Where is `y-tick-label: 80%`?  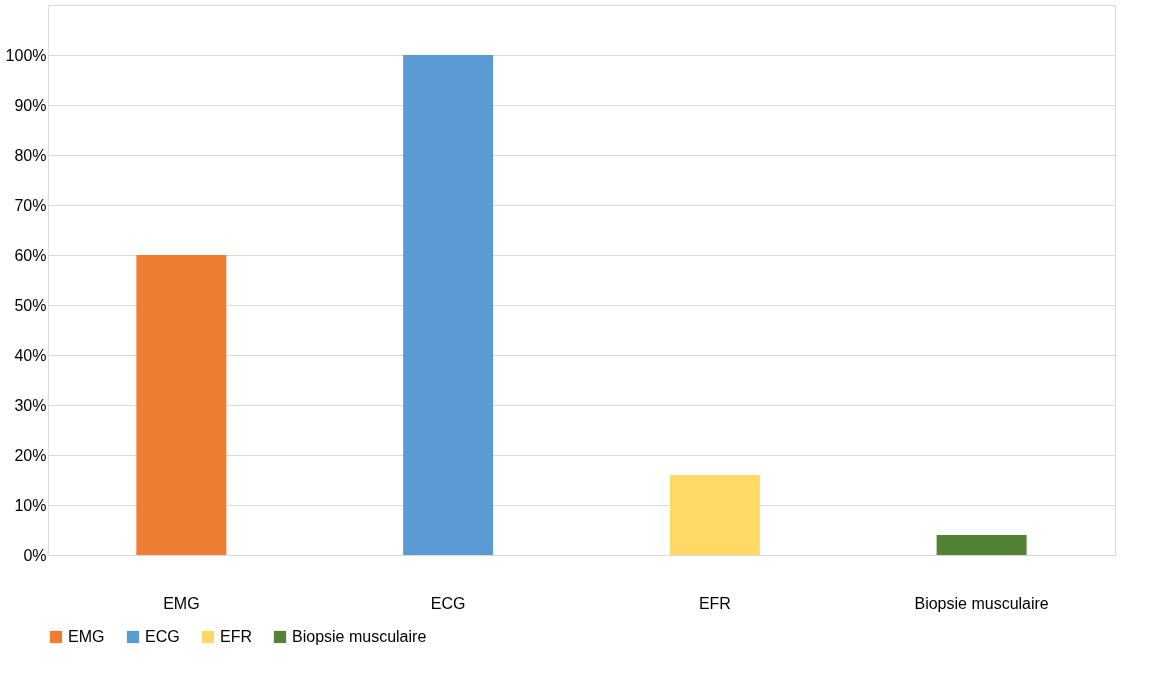 y-tick-label: 80% is located at coordinates (30, 155).